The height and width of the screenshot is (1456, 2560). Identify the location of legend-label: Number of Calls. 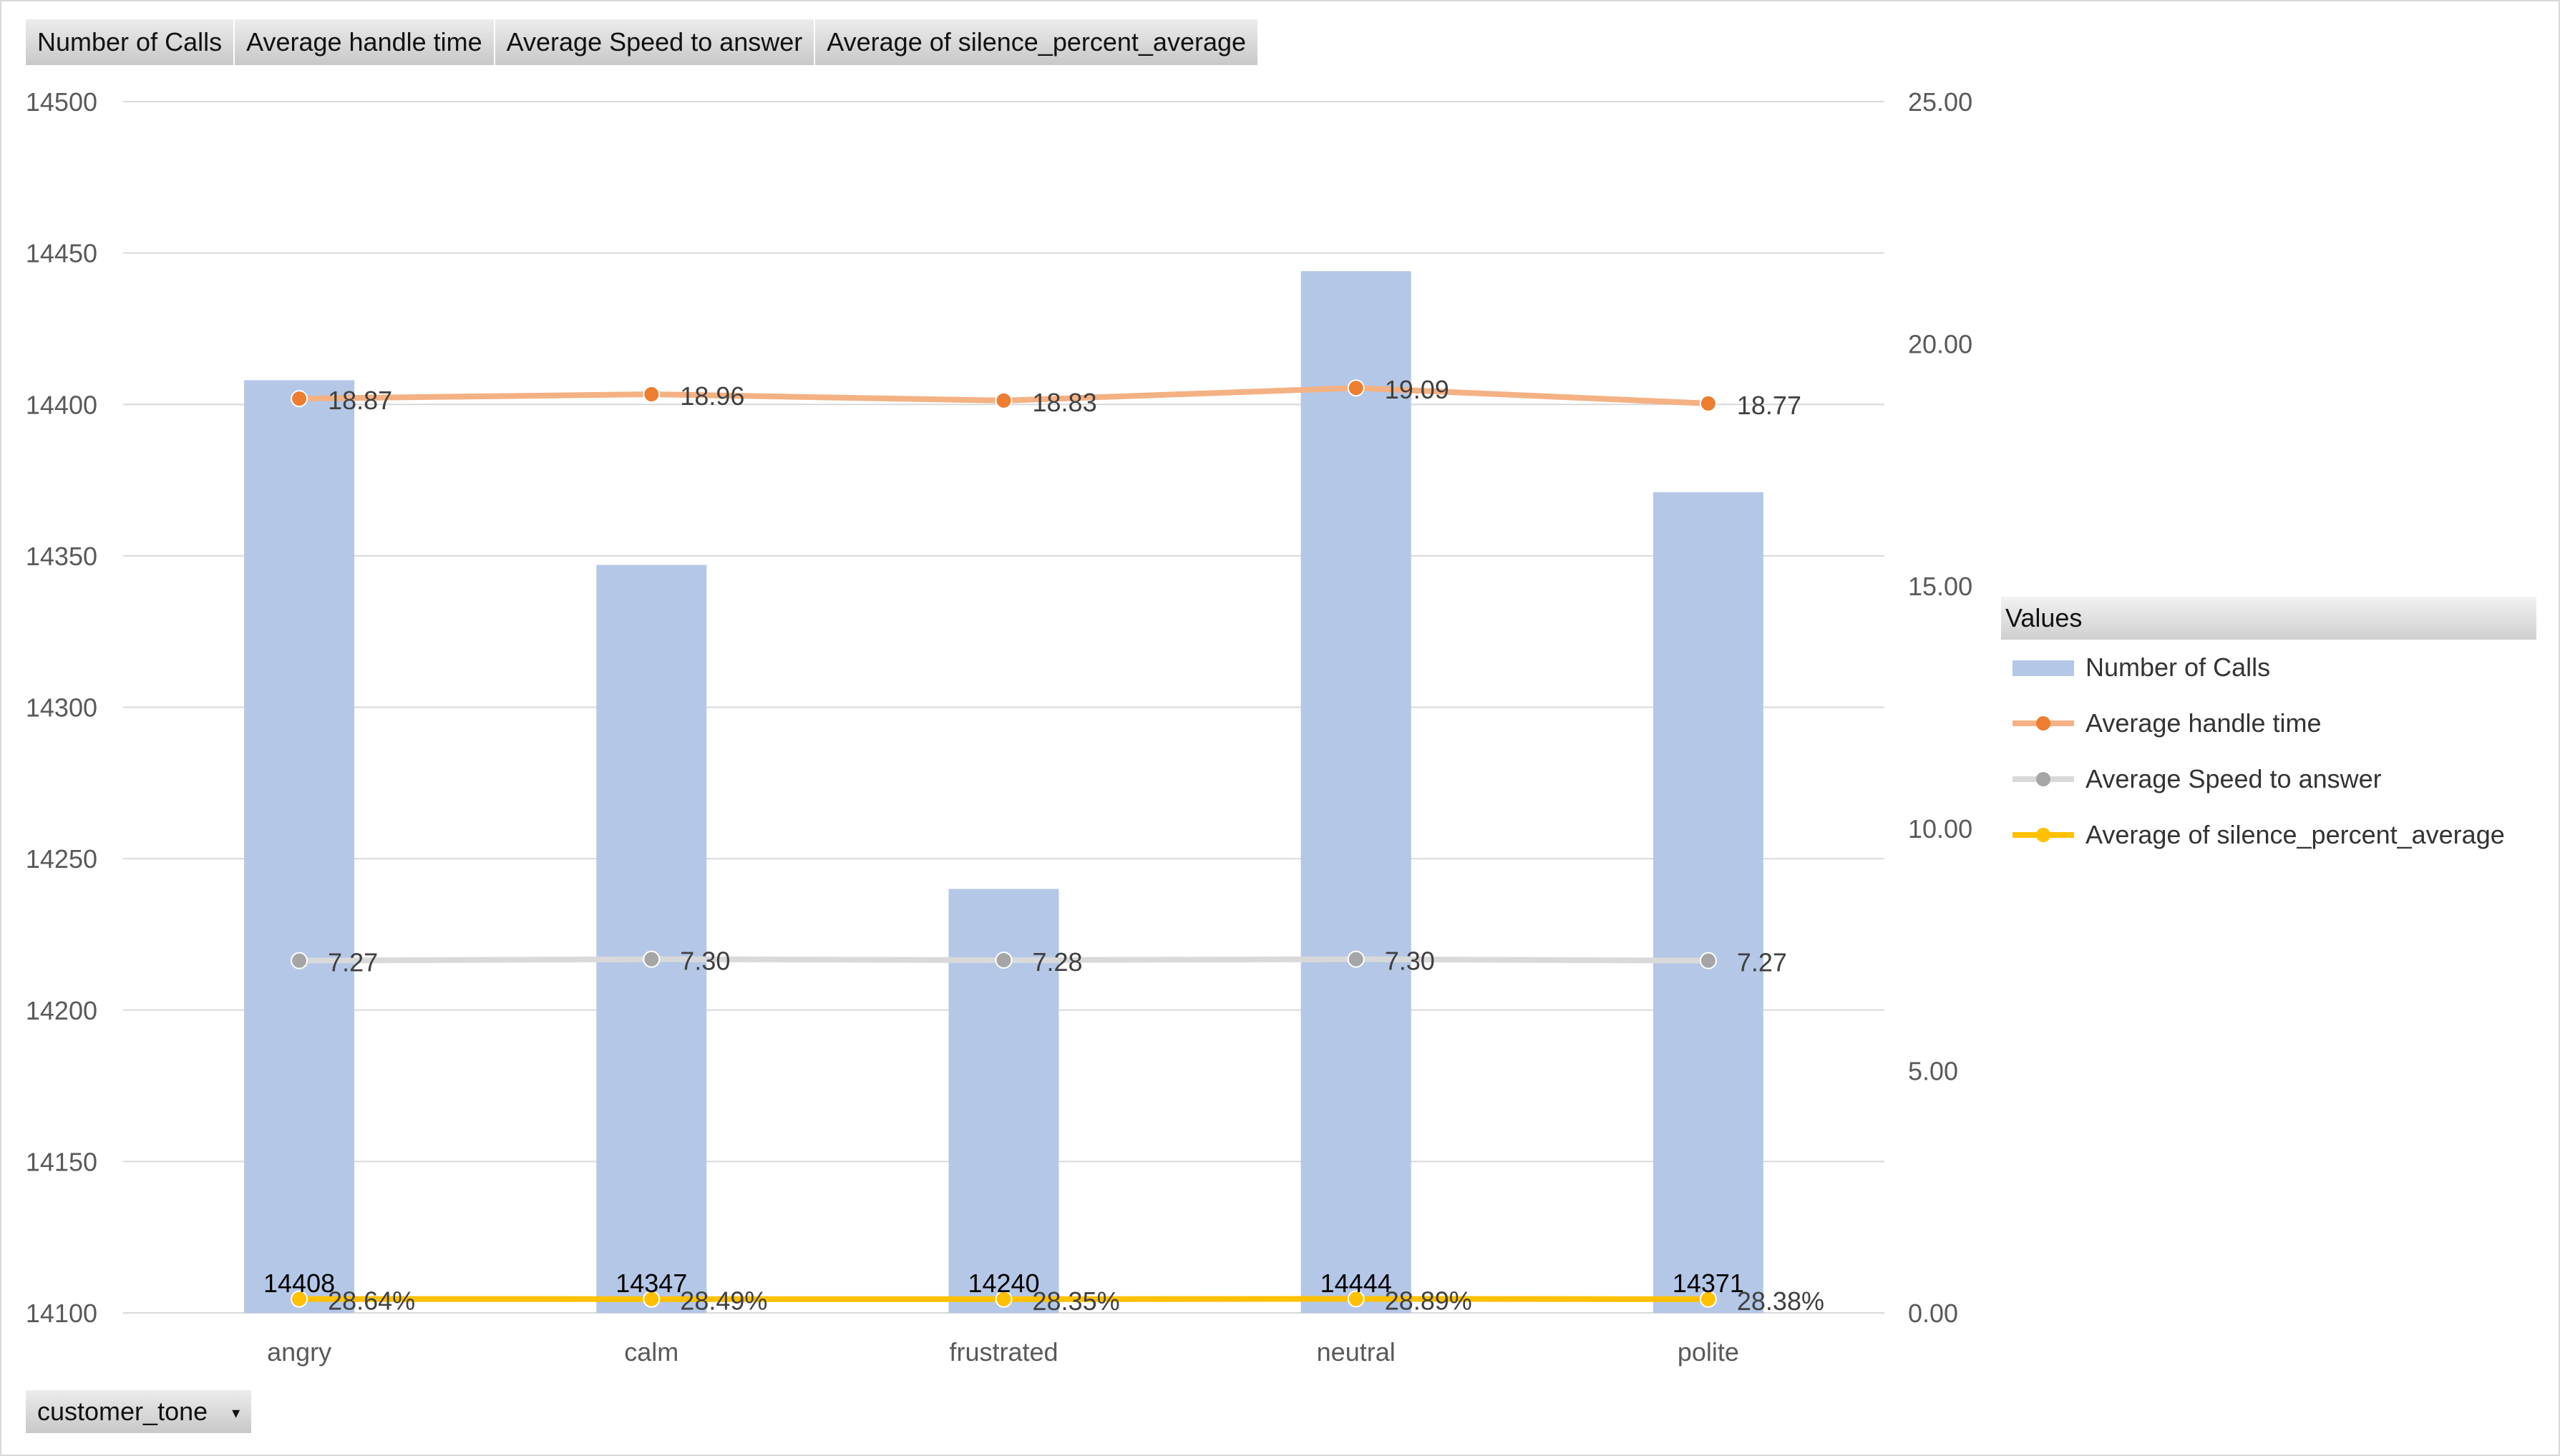
(2178, 667).